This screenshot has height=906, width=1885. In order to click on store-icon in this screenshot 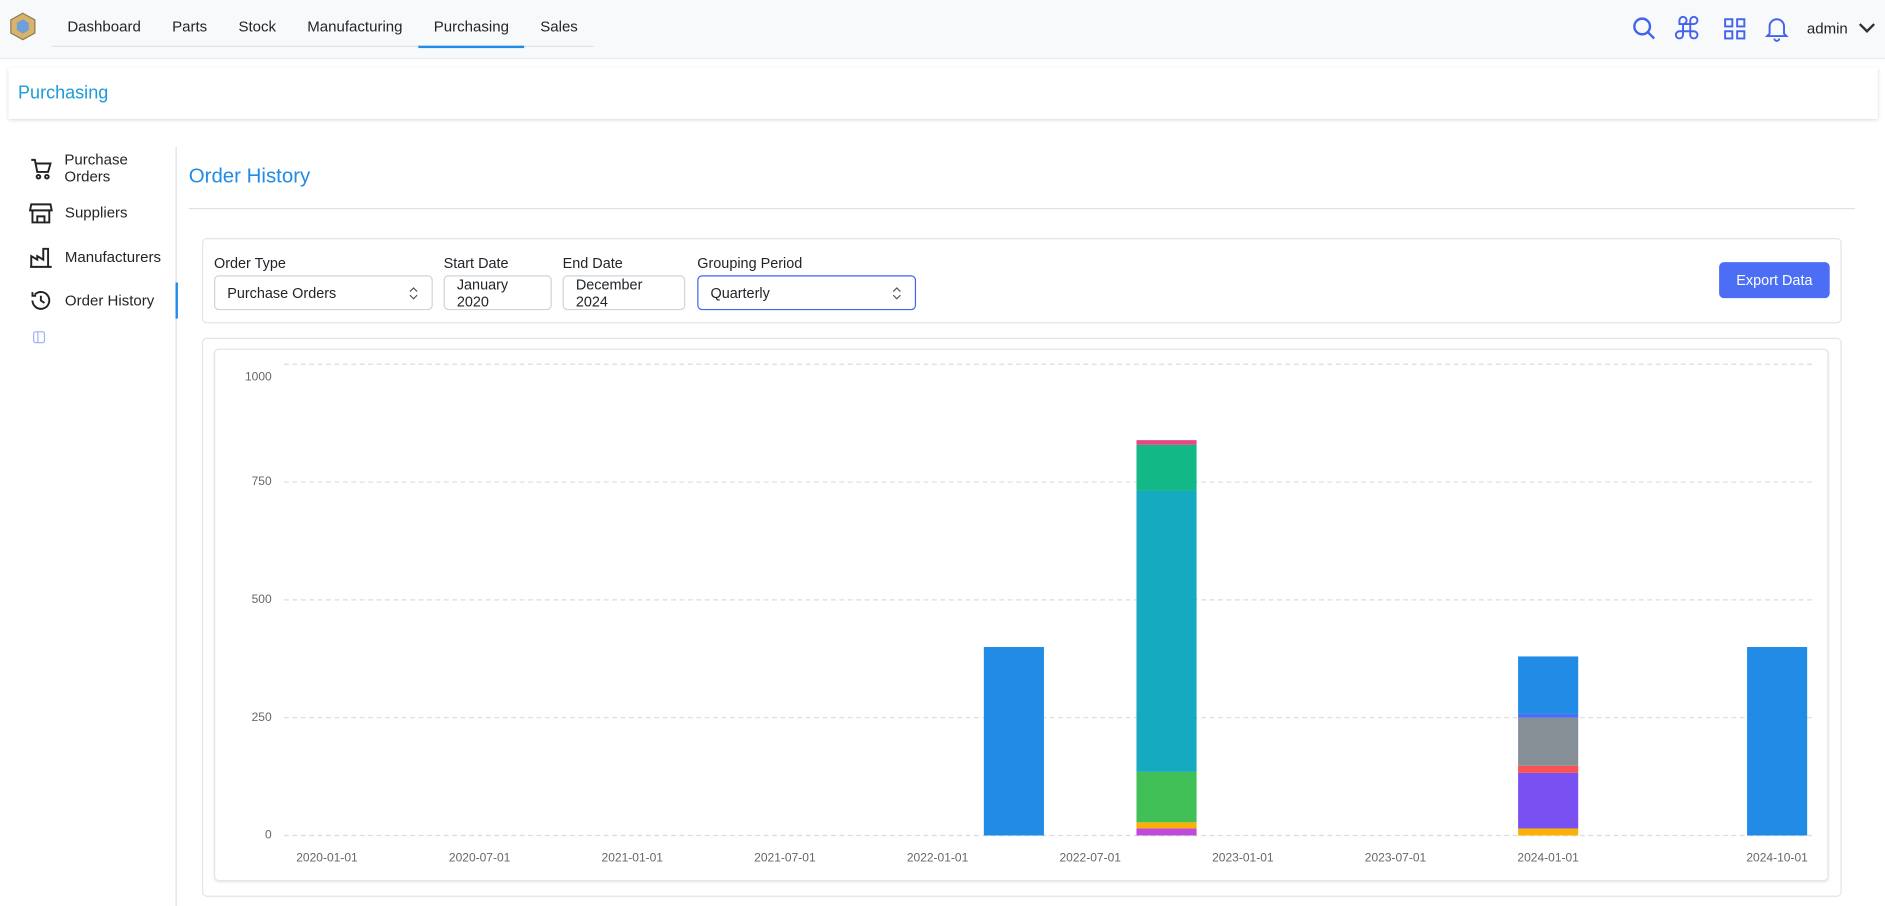, I will do `click(40, 213)`.